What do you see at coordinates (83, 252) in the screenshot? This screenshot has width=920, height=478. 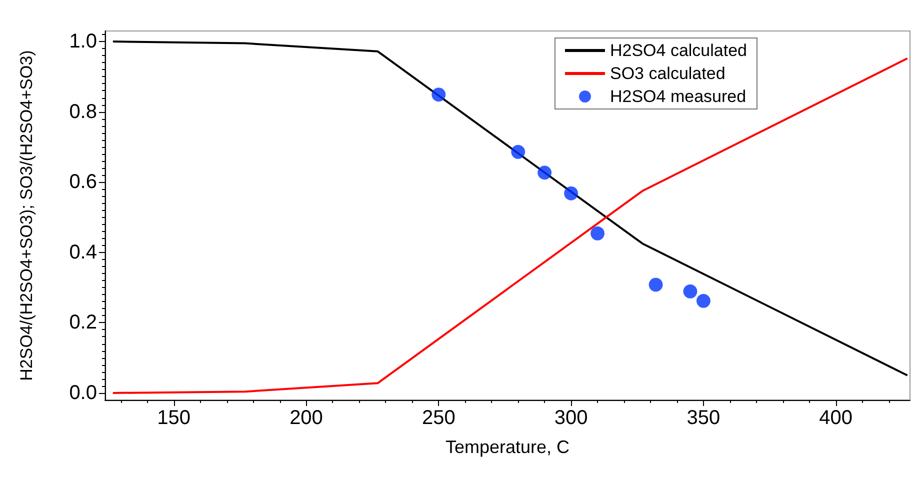 I see `y-tick-label: 0.4` at bounding box center [83, 252].